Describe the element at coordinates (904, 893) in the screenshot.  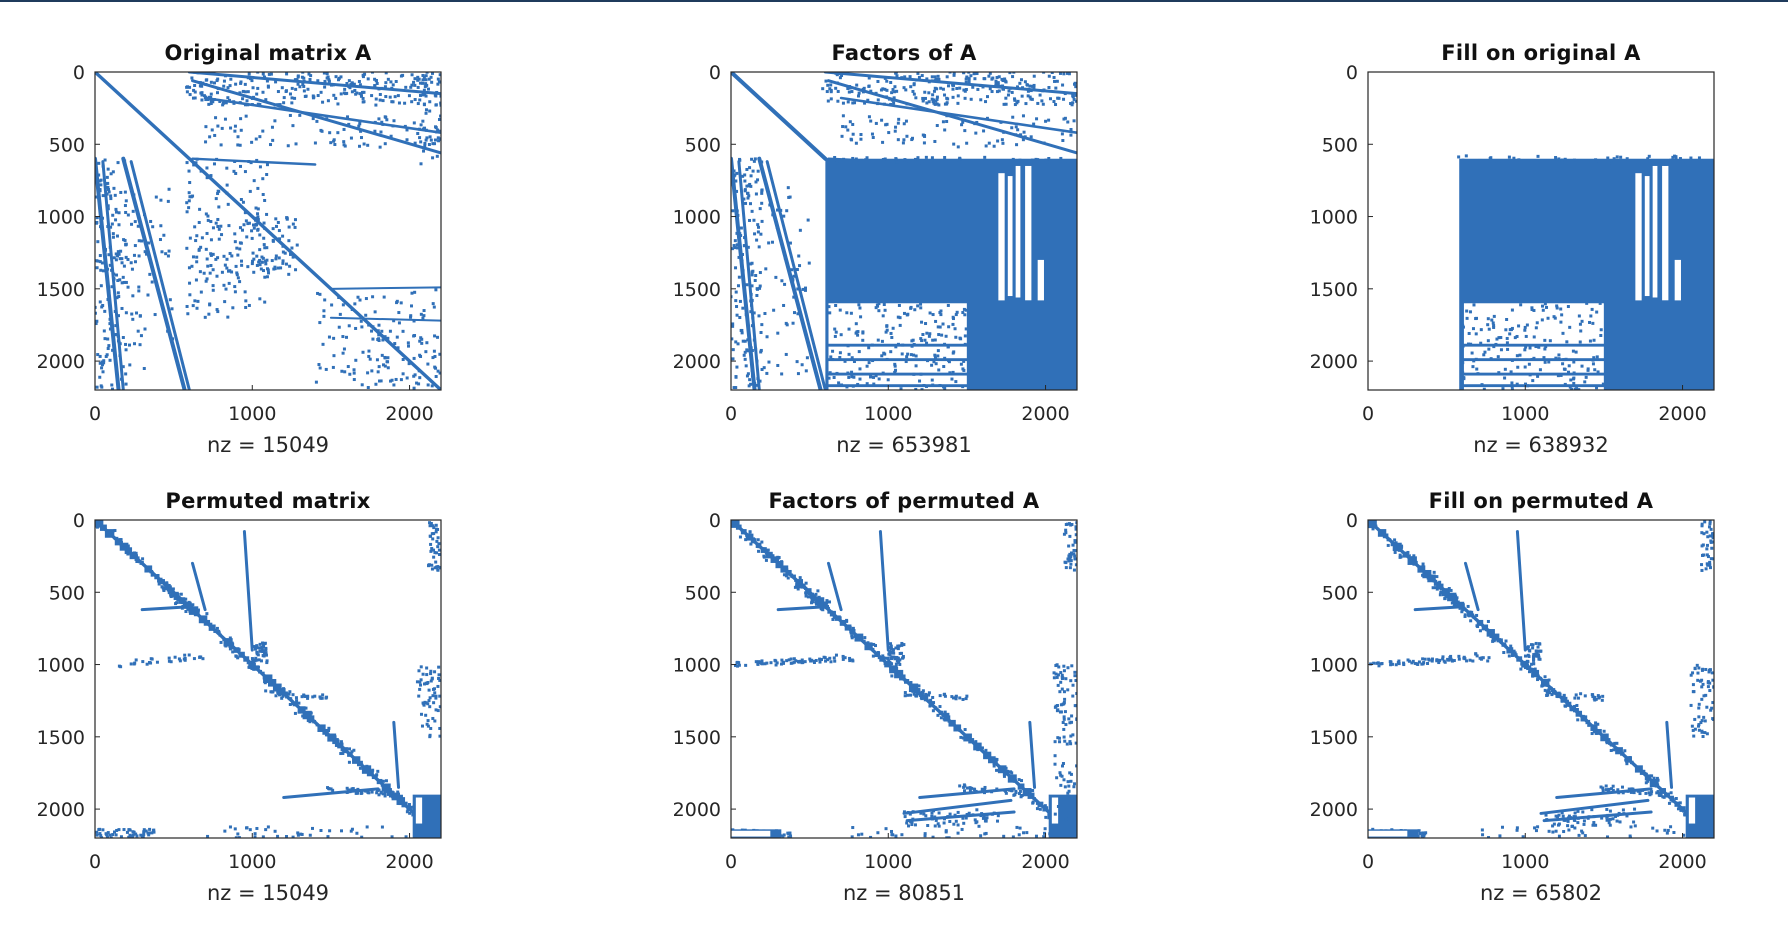
I see `x-axis-label: nz = 80851` at that location.